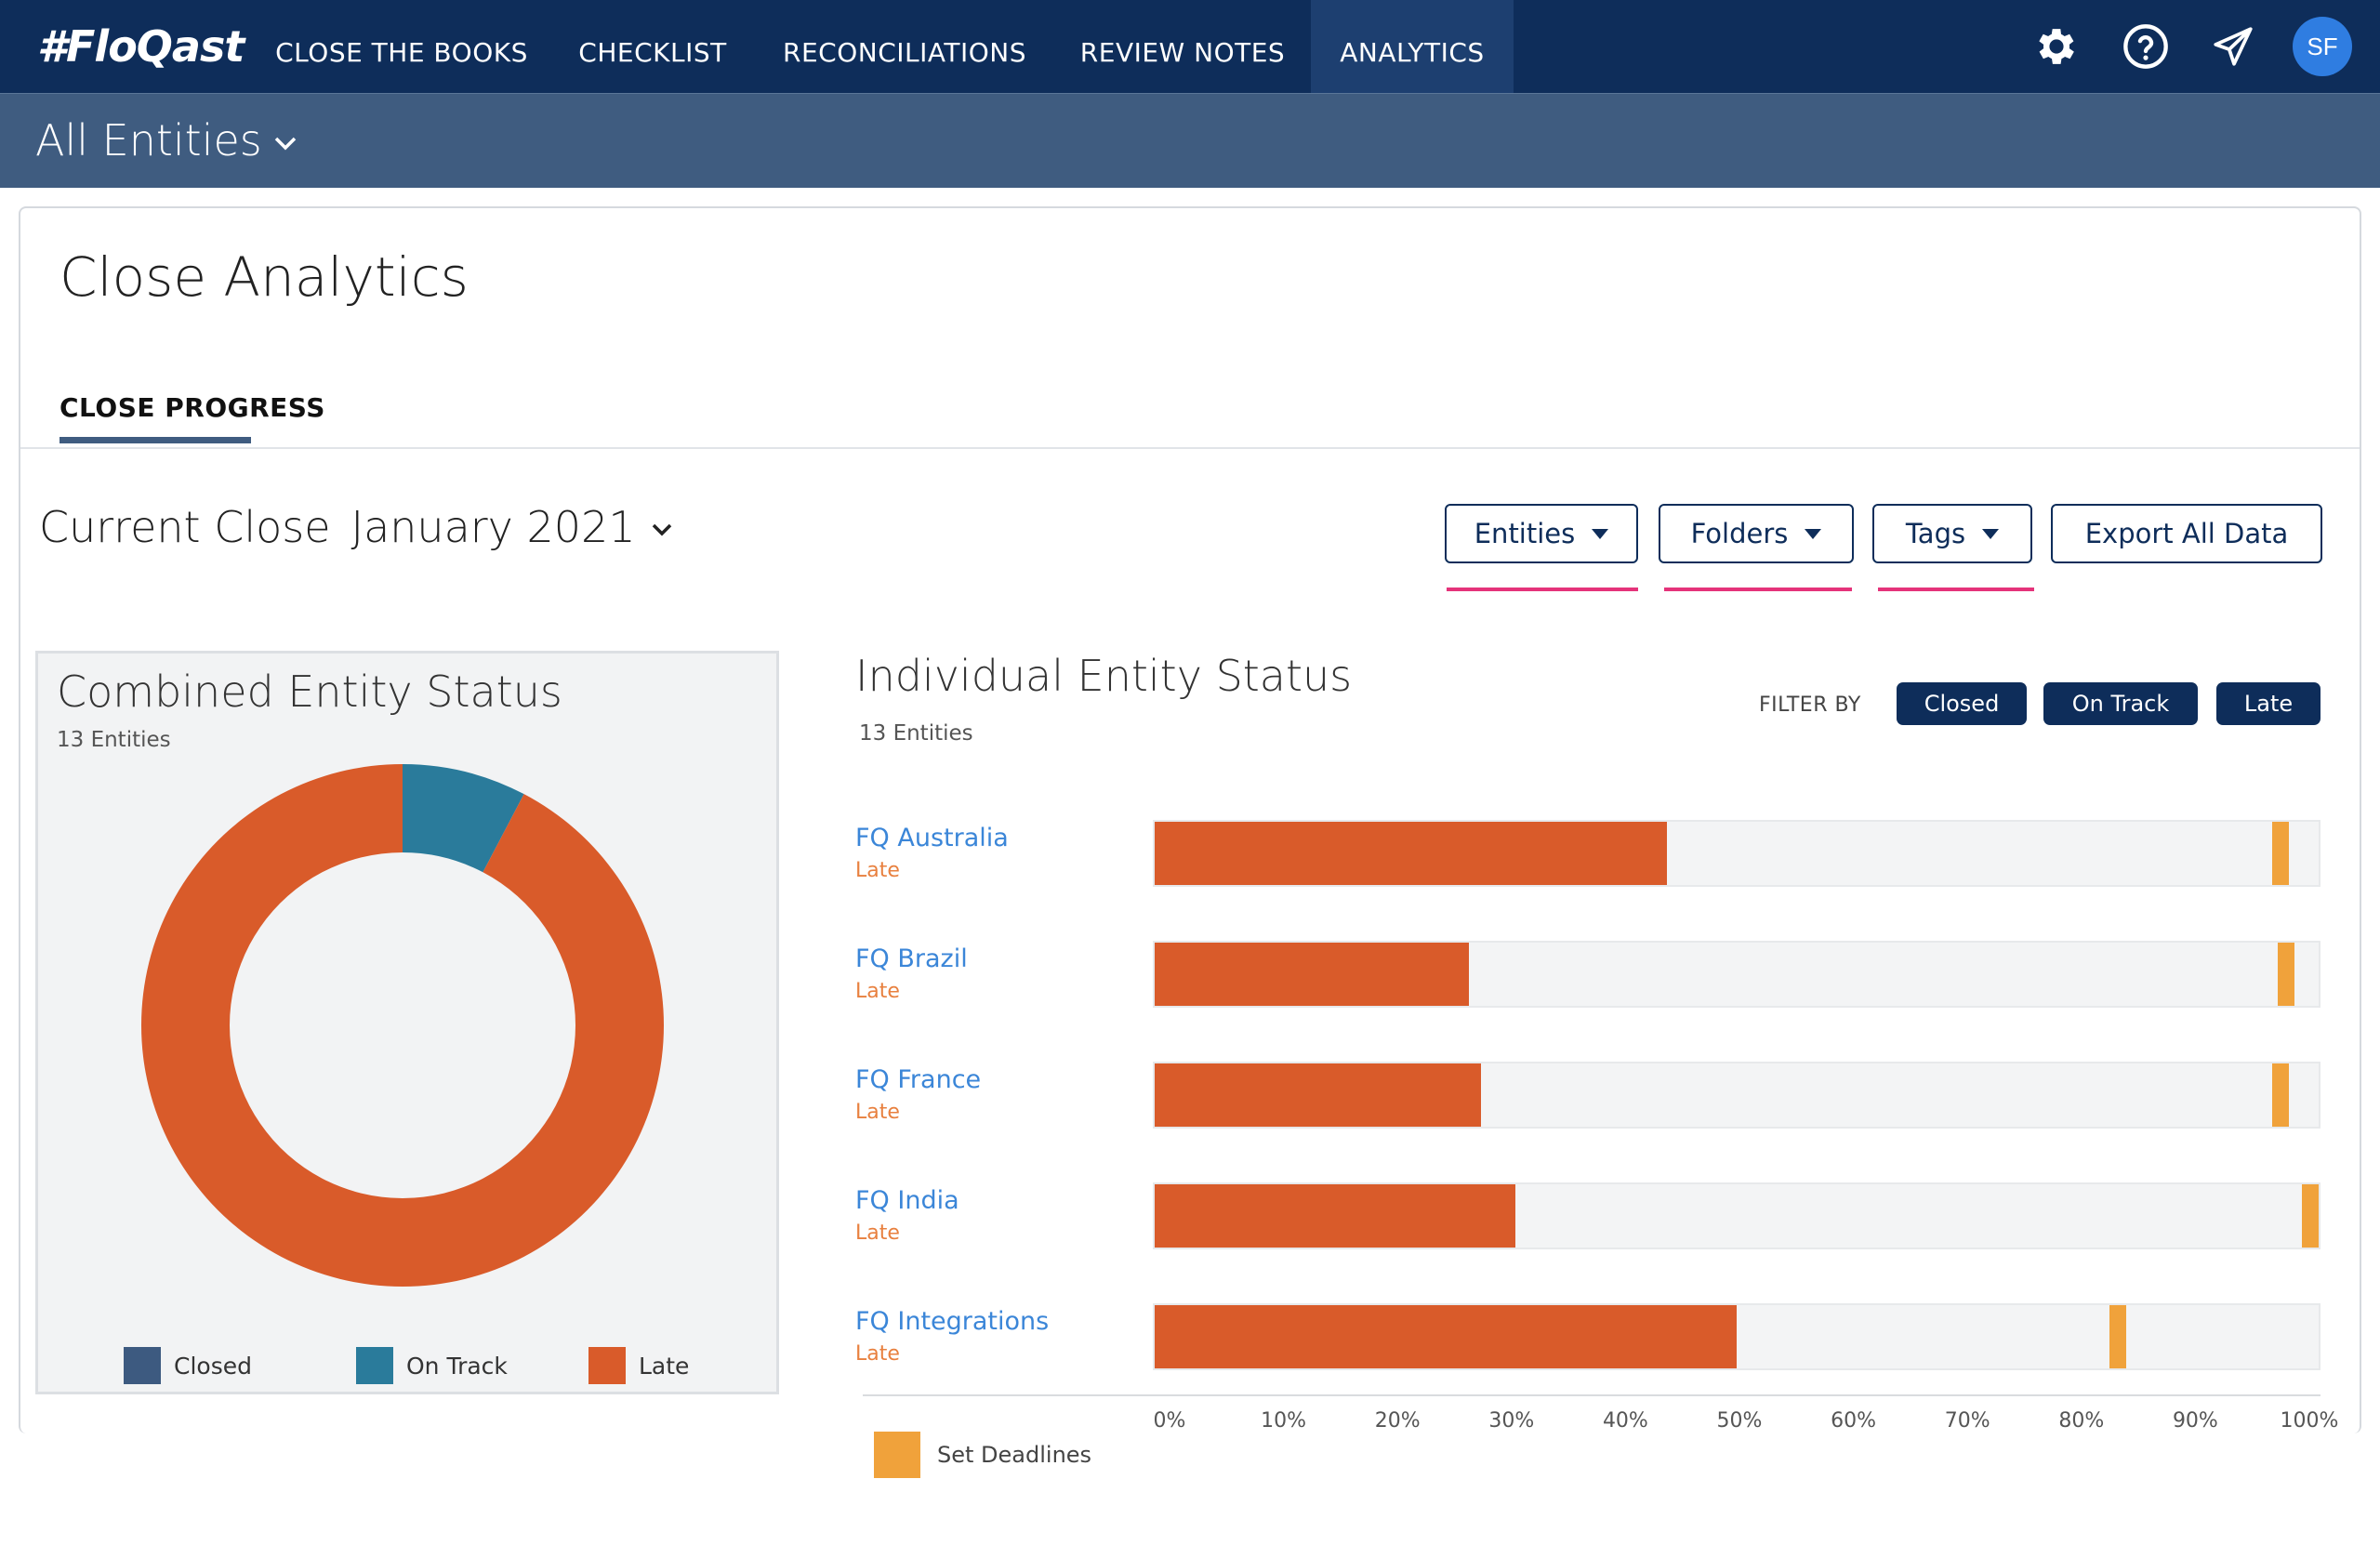 This screenshot has width=2380, height=1545. Describe the element at coordinates (1190, 141) in the screenshot. I see `entity-bar: All Entities` at that location.